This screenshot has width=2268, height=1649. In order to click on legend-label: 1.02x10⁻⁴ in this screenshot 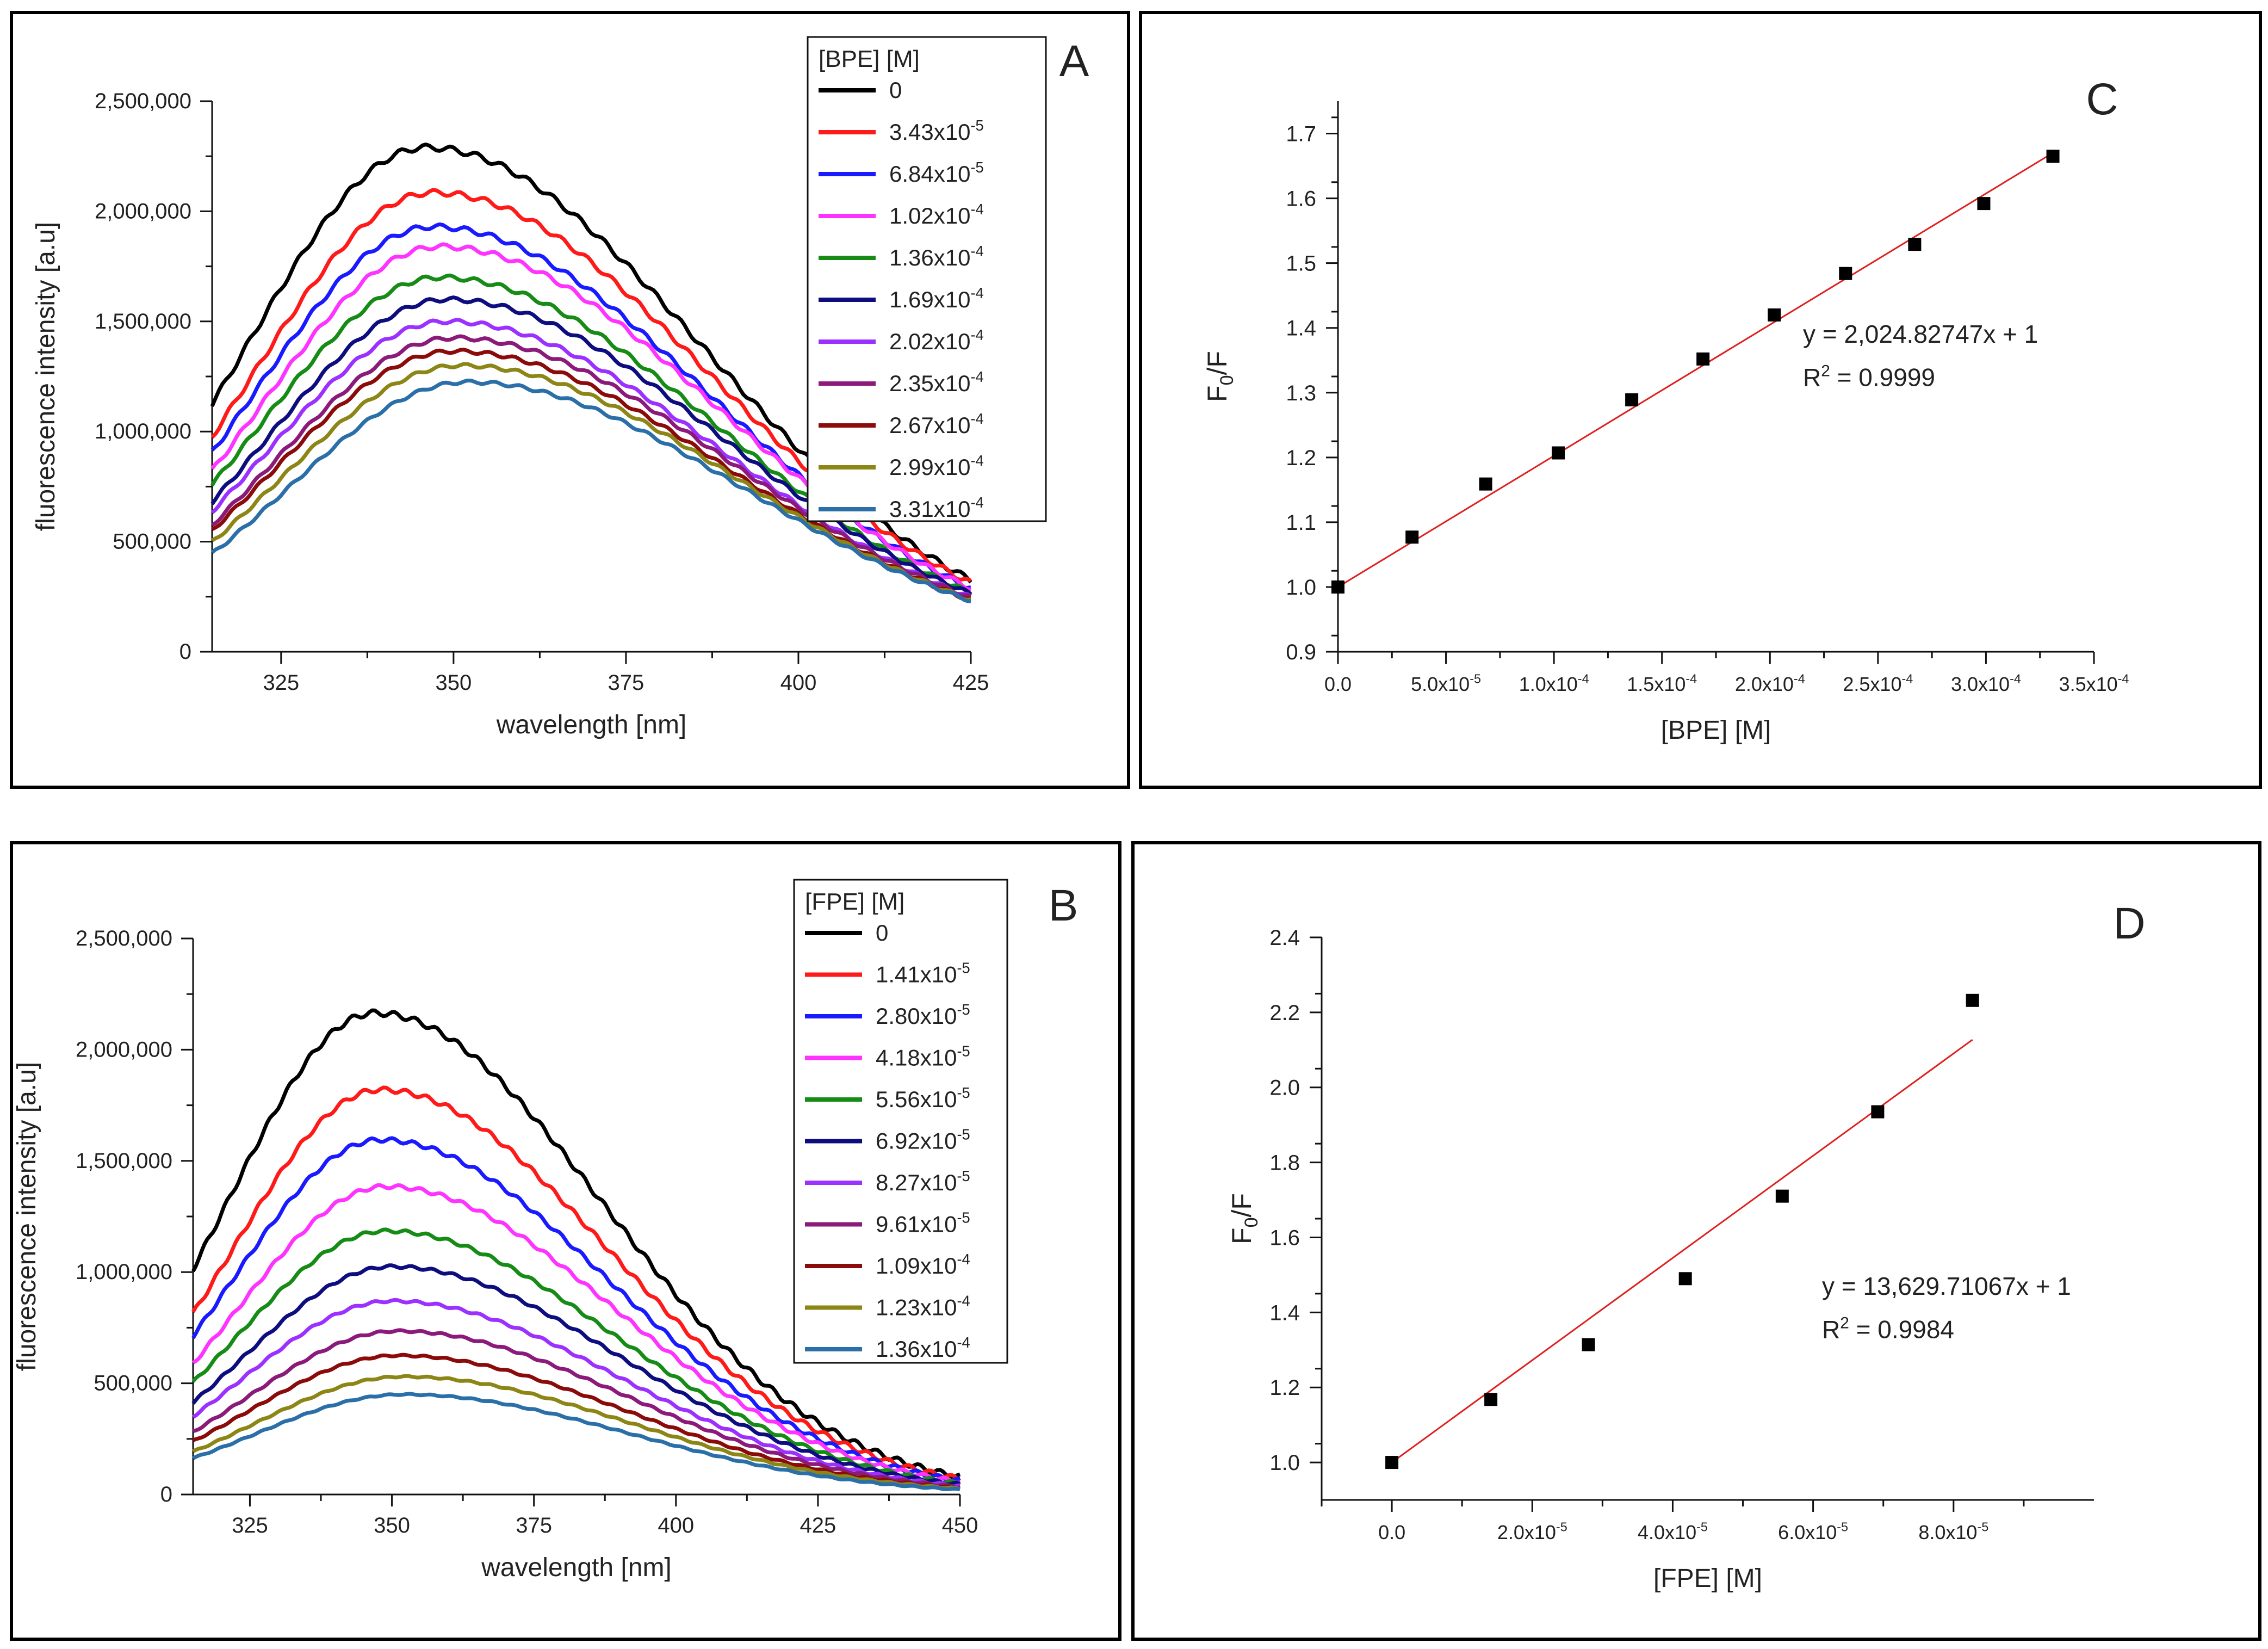, I will do `click(936, 214)`.